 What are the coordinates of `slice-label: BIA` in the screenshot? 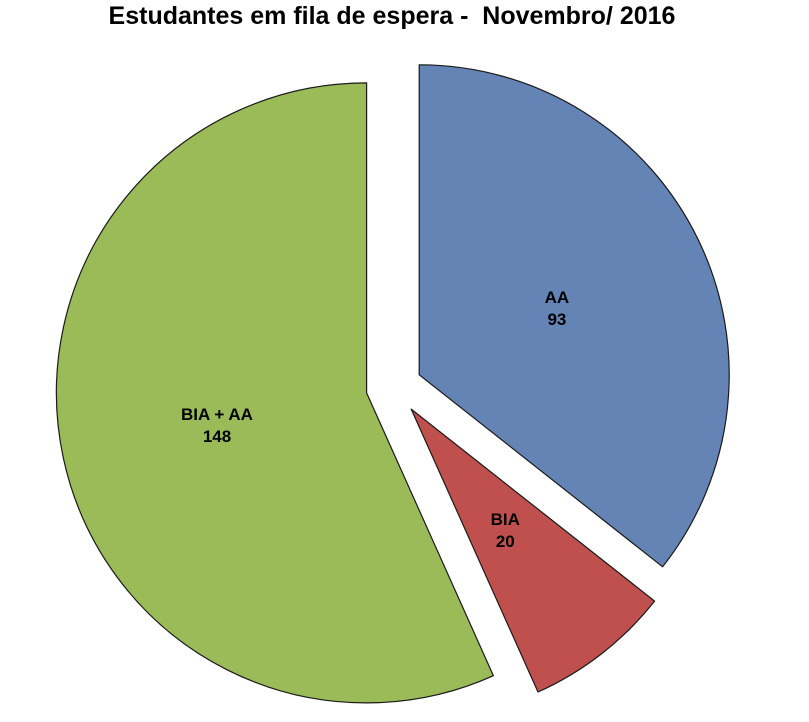 It's located at (505, 519).